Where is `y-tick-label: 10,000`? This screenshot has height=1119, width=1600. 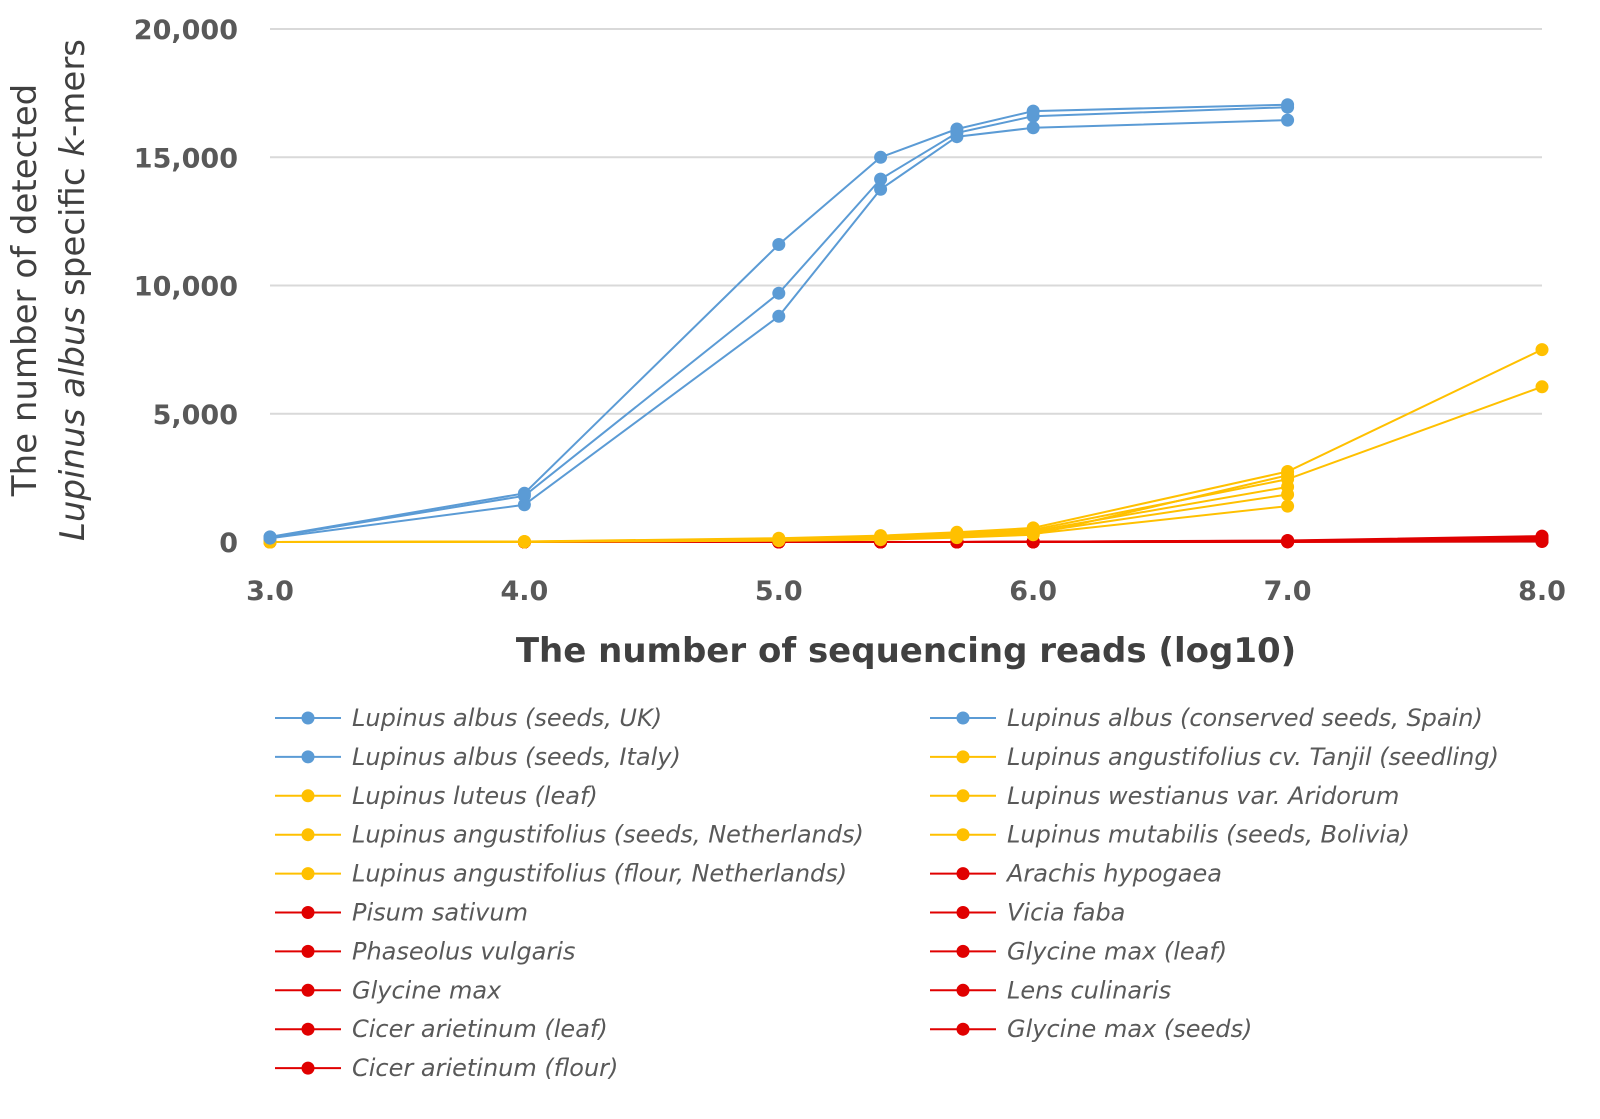
y-tick-label: 10,000 is located at coordinates (186, 287).